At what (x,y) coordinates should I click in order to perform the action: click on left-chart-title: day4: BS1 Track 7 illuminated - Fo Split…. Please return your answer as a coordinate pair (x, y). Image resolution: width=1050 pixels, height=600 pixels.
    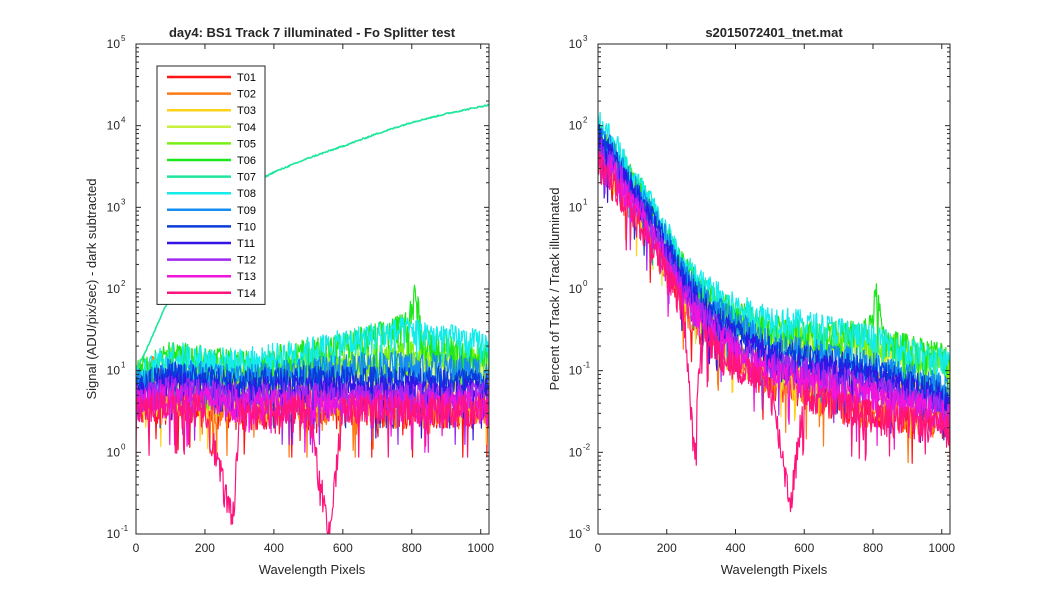
    Looking at the image, I should click on (312, 32).